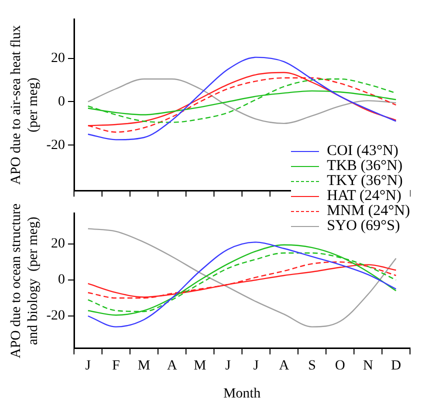 The image size is (422, 416). What do you see at coordinates (25, 105) in the screenshot?
I see `y-axis-title: APO due to air-sea heat flux (per meg)` at bounding box center [25, 105].